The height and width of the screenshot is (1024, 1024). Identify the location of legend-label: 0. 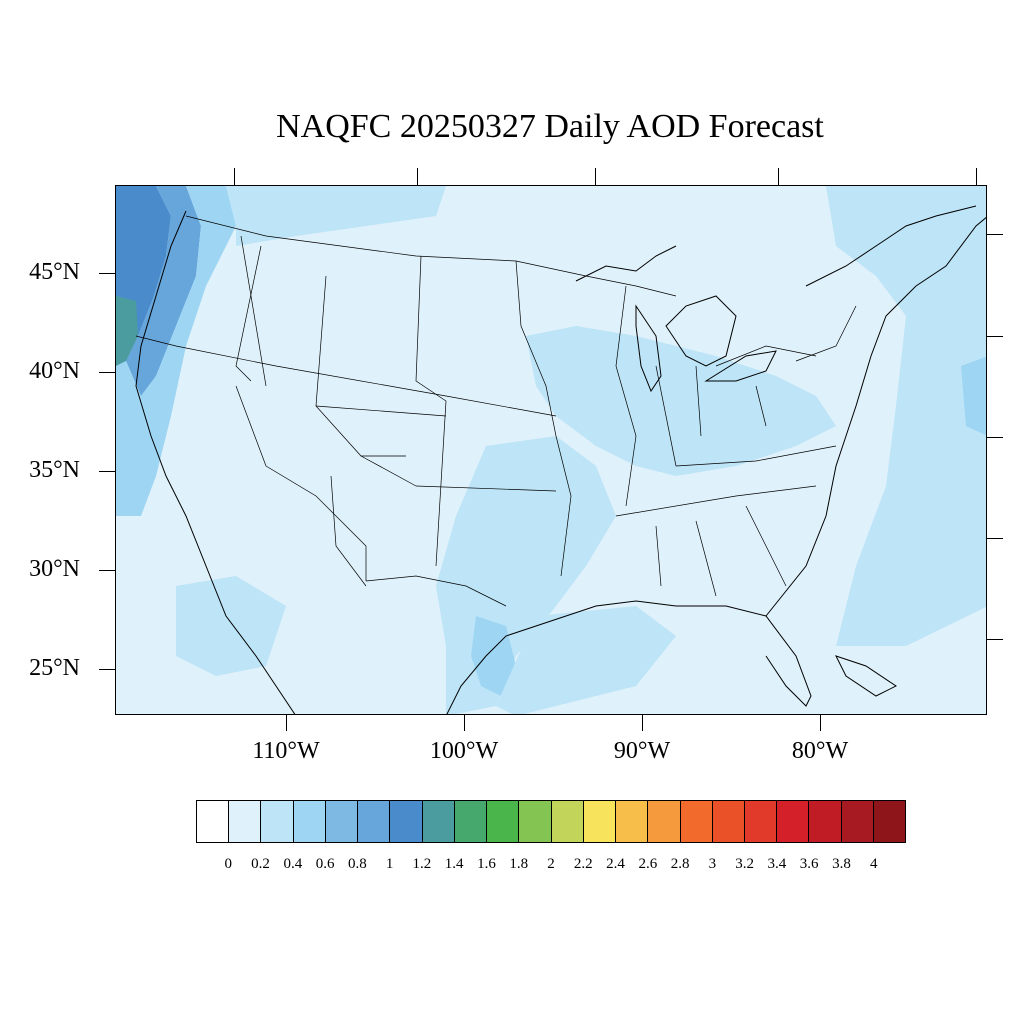
(228, 864).